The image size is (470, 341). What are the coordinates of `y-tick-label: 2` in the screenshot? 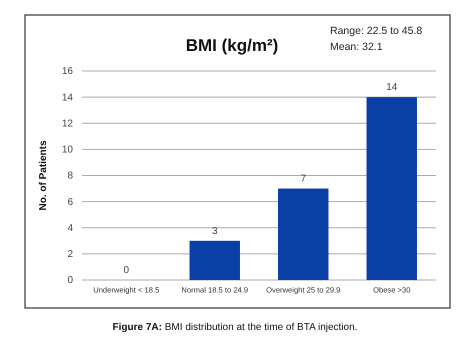 It's located at (70, 254).